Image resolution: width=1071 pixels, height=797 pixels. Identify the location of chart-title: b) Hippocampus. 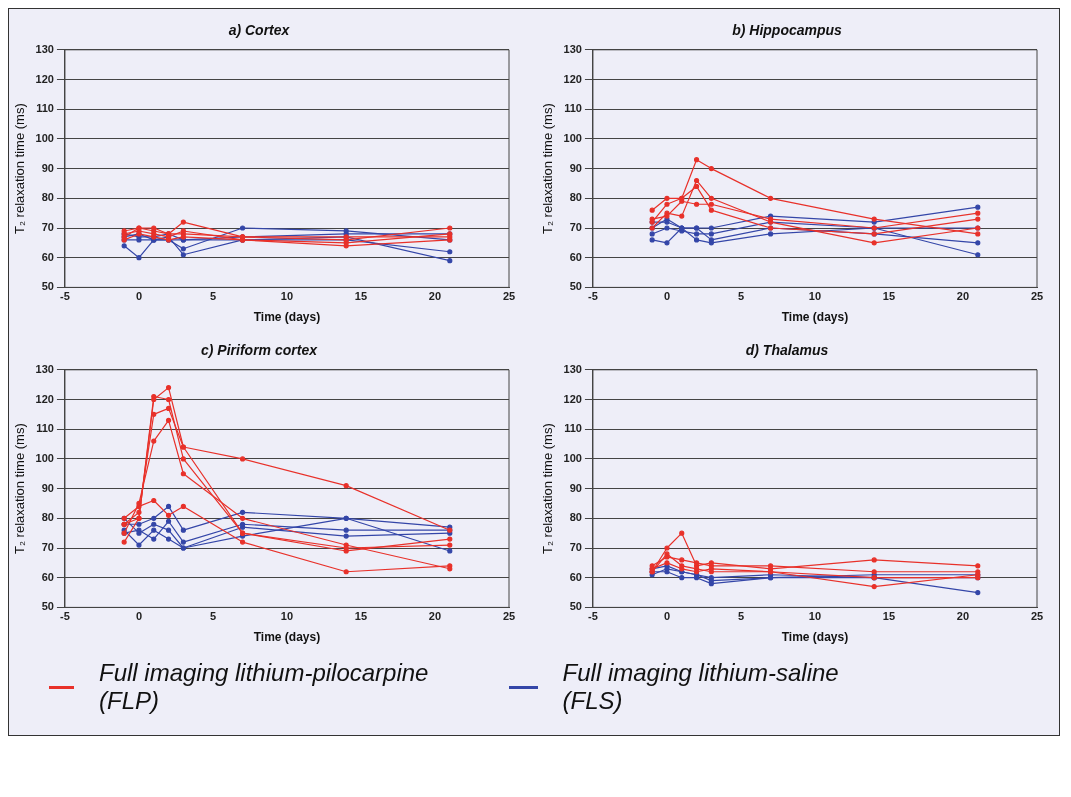
(787, 30).